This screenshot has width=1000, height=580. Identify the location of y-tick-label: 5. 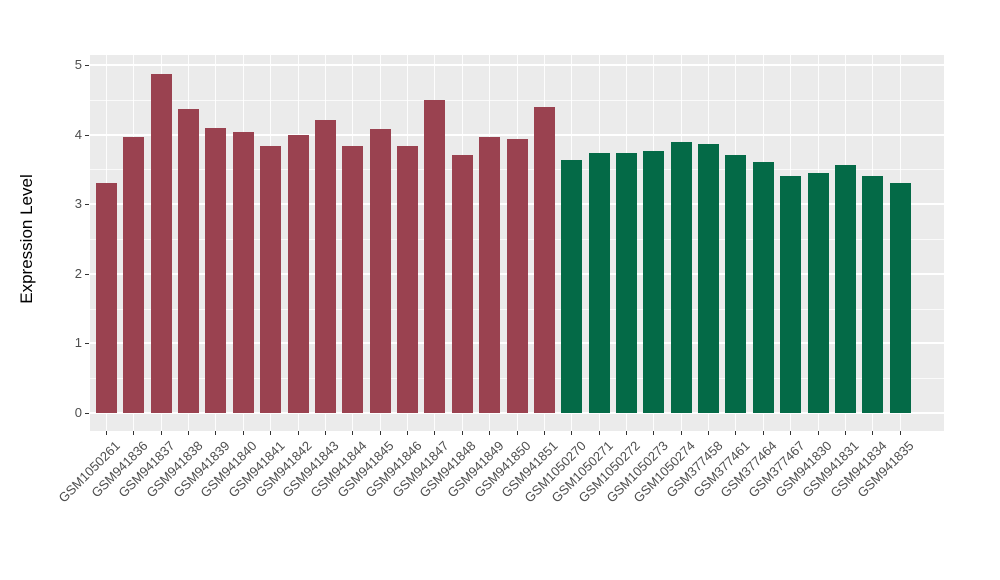
(78, 64).